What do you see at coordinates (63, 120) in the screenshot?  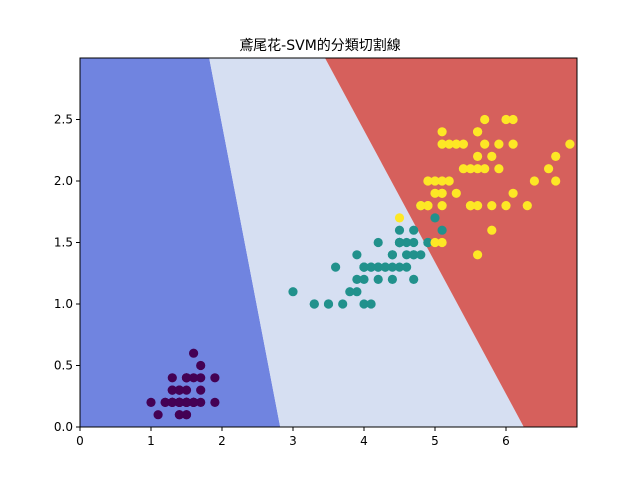 I see `y-tick-label: 2.5` at bounding box center [63, 120].